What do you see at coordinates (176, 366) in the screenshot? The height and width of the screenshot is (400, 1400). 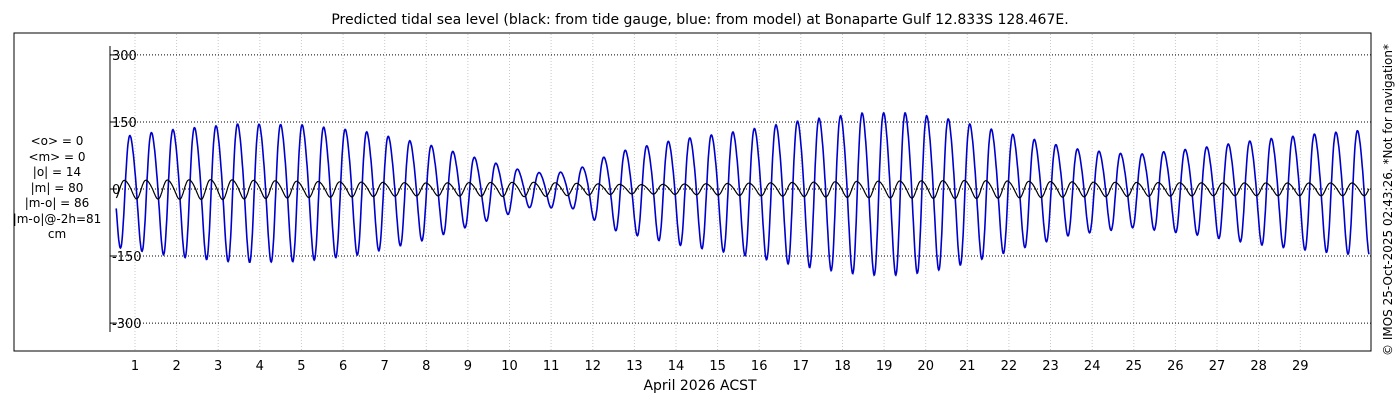 I see `x-tick-label: 2` at bounding box center [176, 366].